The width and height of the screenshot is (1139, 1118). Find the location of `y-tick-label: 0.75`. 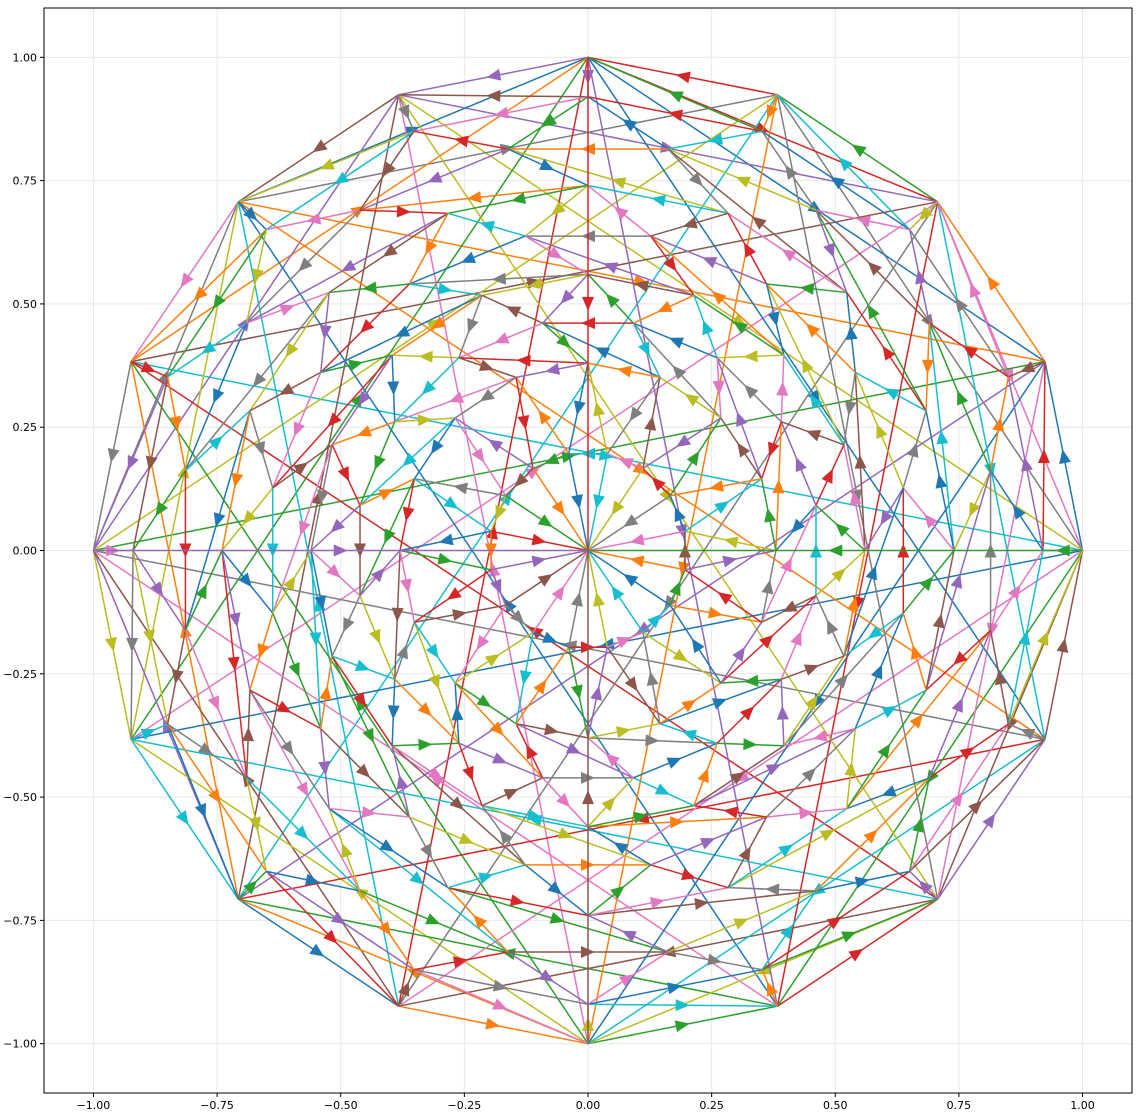

y-tick-label: 0.75 is located at coordinates (25, 181).